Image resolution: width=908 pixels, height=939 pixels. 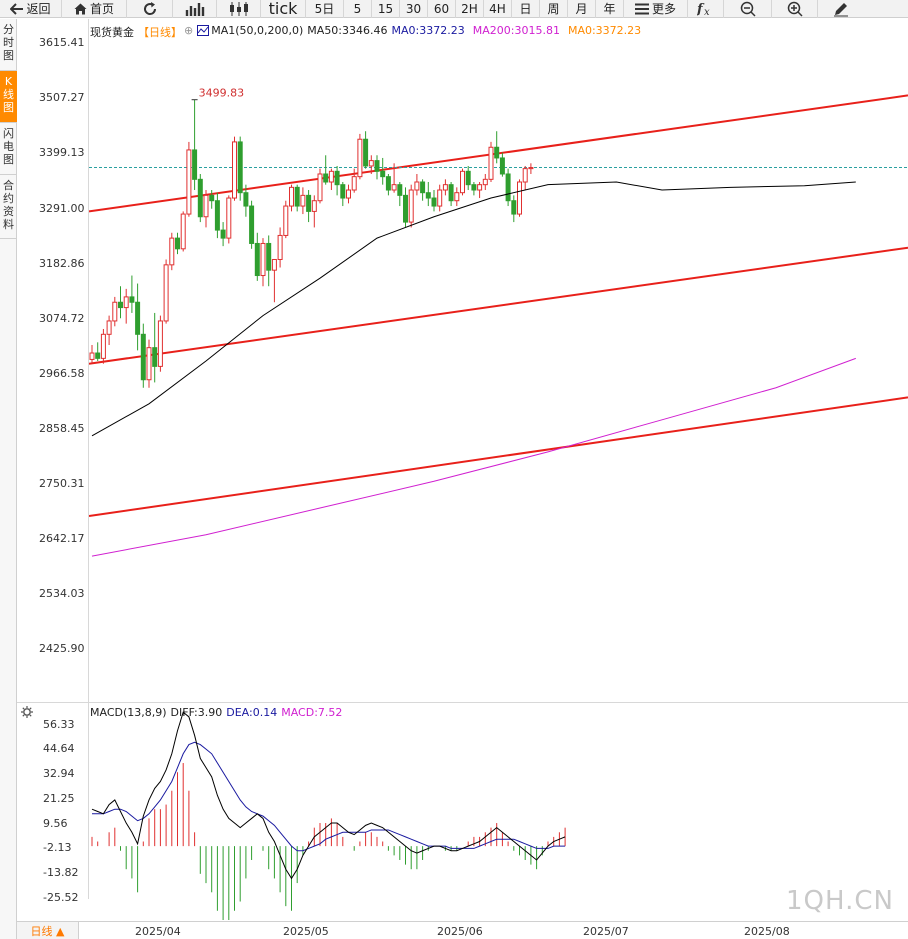 I want to click on period-15min: 15, so click(x=386, y=9).